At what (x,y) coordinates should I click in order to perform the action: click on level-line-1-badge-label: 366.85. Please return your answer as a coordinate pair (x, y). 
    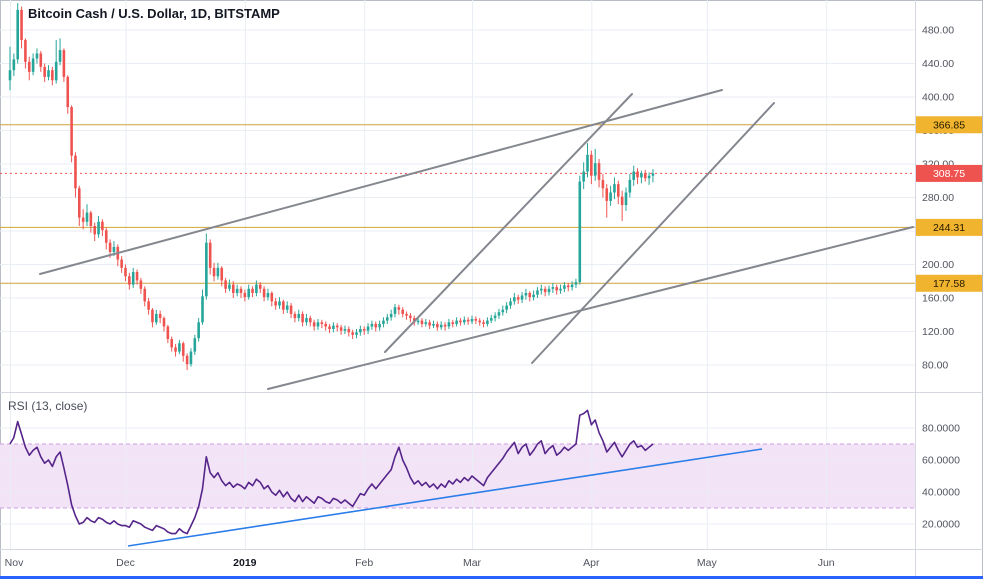
    Looking at the image, I should click on (949, 125).